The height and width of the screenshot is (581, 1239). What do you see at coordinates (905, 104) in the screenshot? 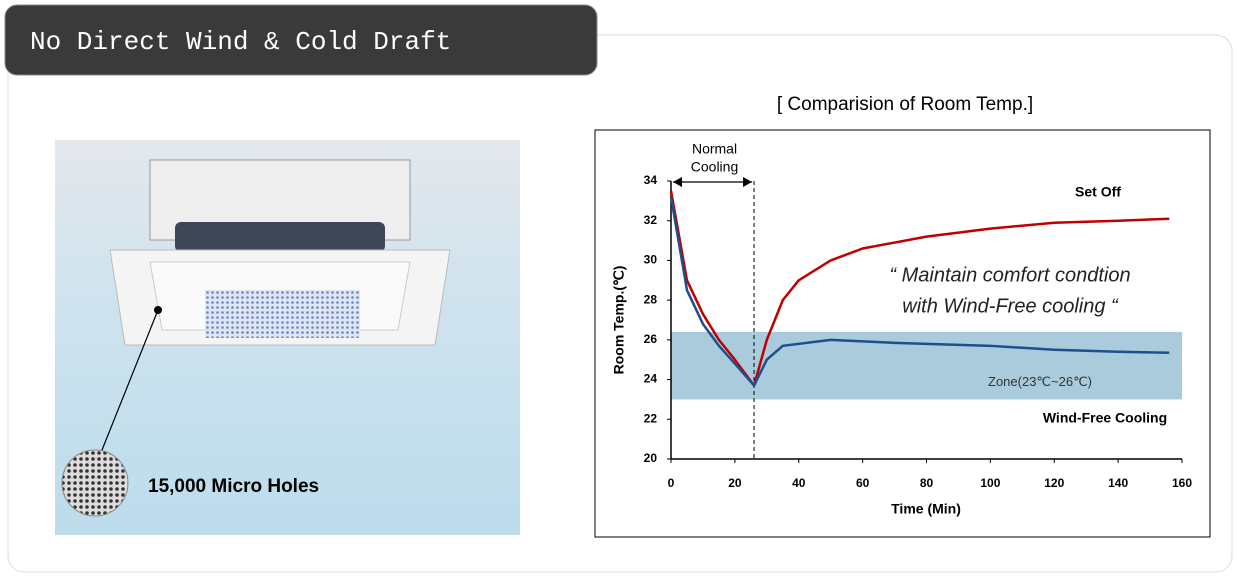
I see `chart-title: [ Comparision of Room Temp.]` at bounding box center [905, 104].